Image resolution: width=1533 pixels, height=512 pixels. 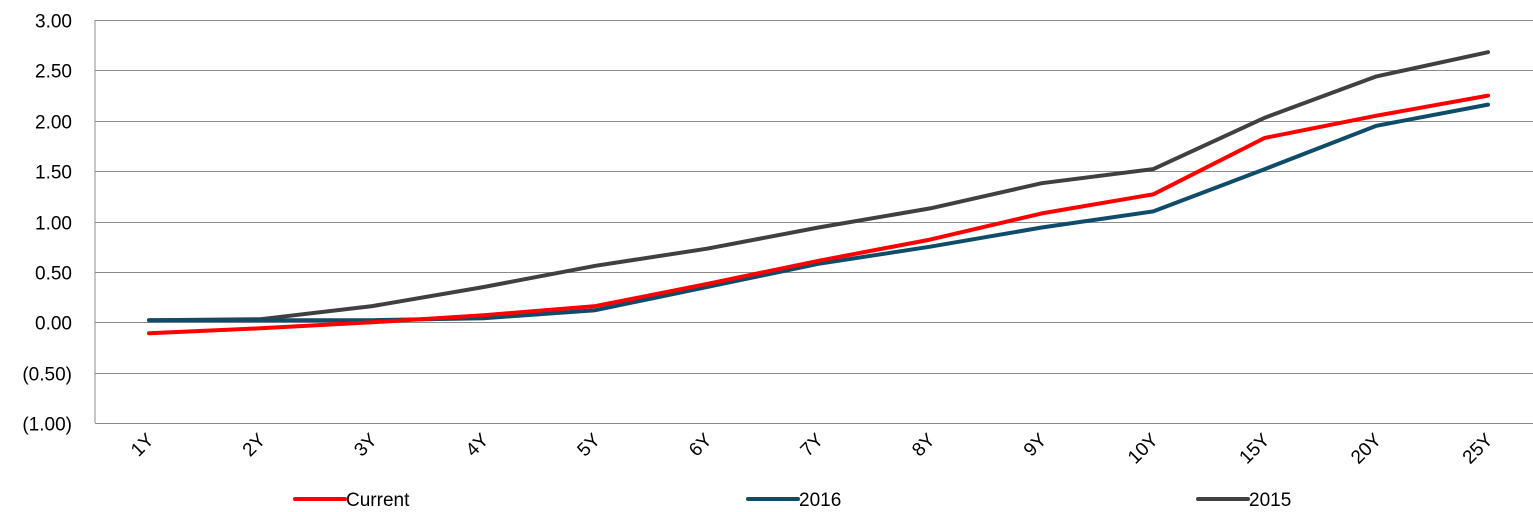 What do you see at coordinates (47, 425) in the screenshot?
I see `y-tick-label: (1.00)` at bounding box center [47, 425].